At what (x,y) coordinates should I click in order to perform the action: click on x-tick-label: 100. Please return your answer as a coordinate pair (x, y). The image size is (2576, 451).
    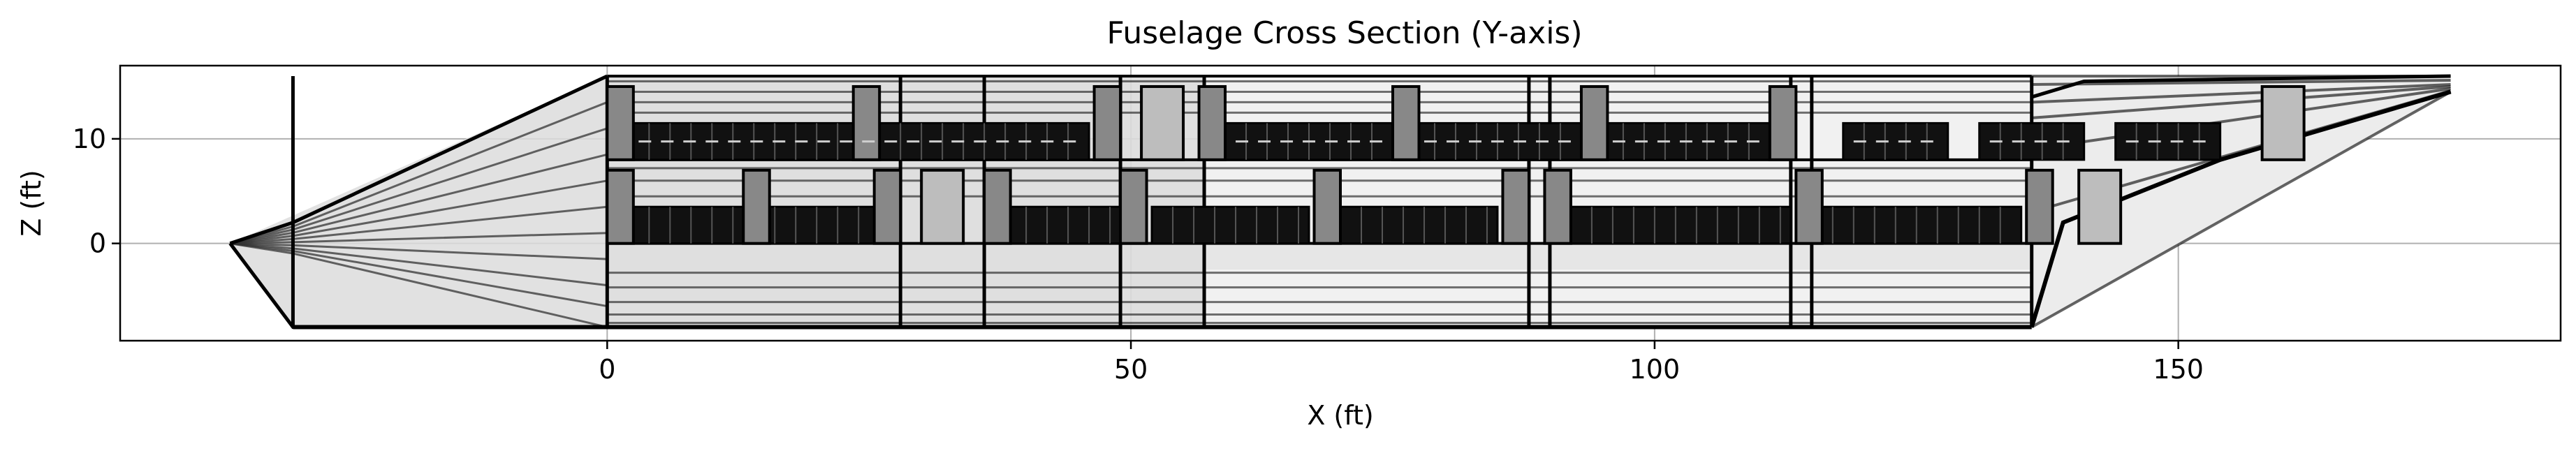
    Looking at the image, I should click on (1655, 369).